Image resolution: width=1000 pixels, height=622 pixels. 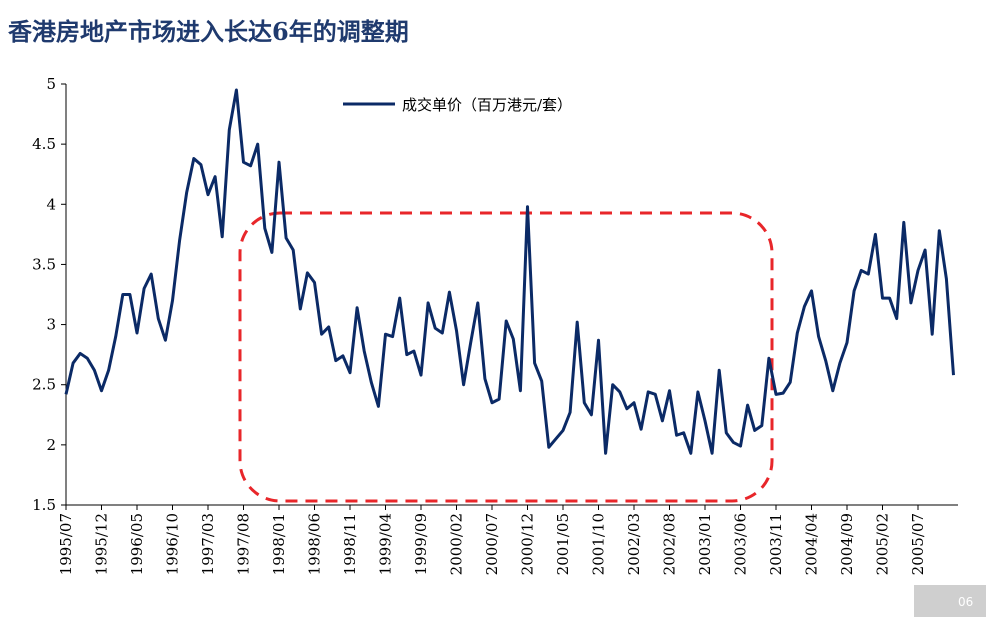 What do you see at coordinates (950, 601) in the screenshot?
I see `page-badge` at bounding box center [950, 601].